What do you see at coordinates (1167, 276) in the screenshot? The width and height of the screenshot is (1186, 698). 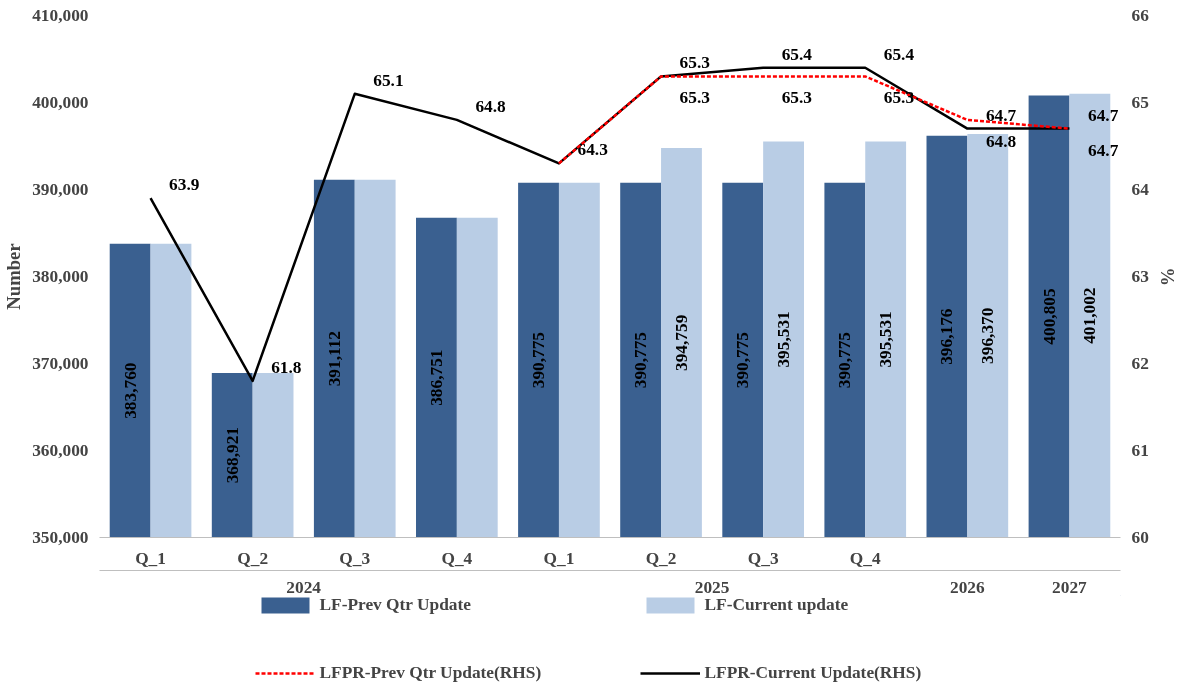 I see `y2-axis-title: %` at bounding box center [1167, 276].